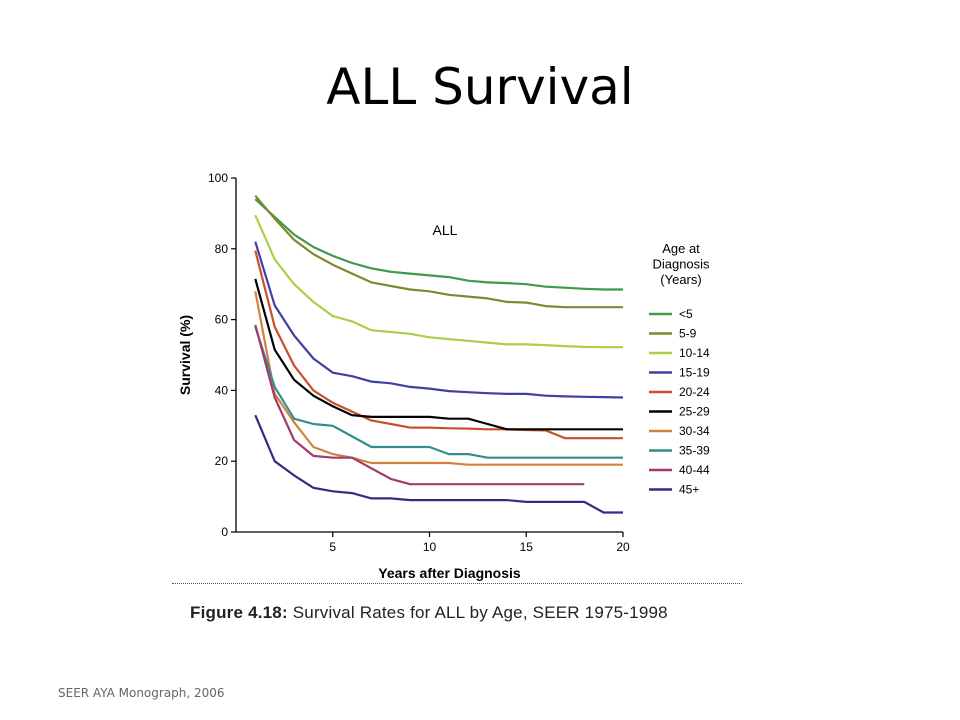  What do you see at coordinates (694, 451) in the screenshot?
I see `legend-label: 35-39` at bounding box center [694, 451].